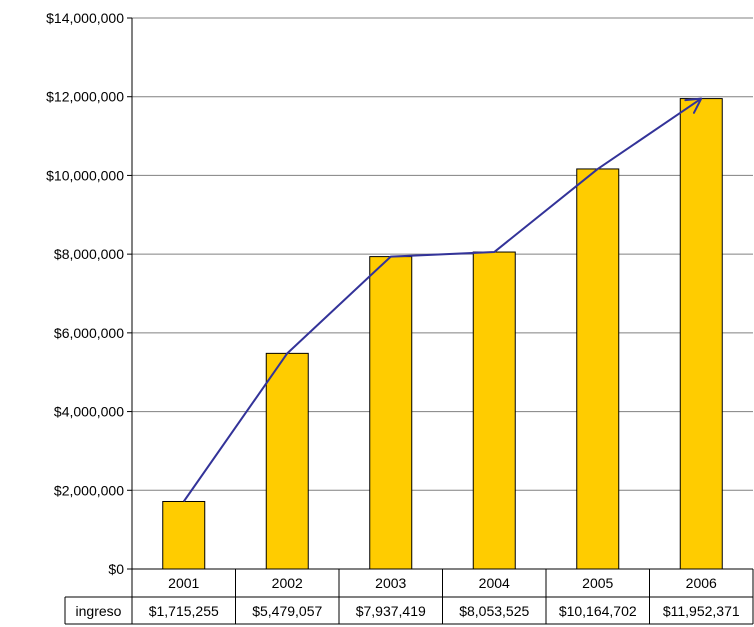  What do you see at coordinates (701, 611) in the screenshot?
I see `table-value: $11,952,371` at bounding box center [701, 611].